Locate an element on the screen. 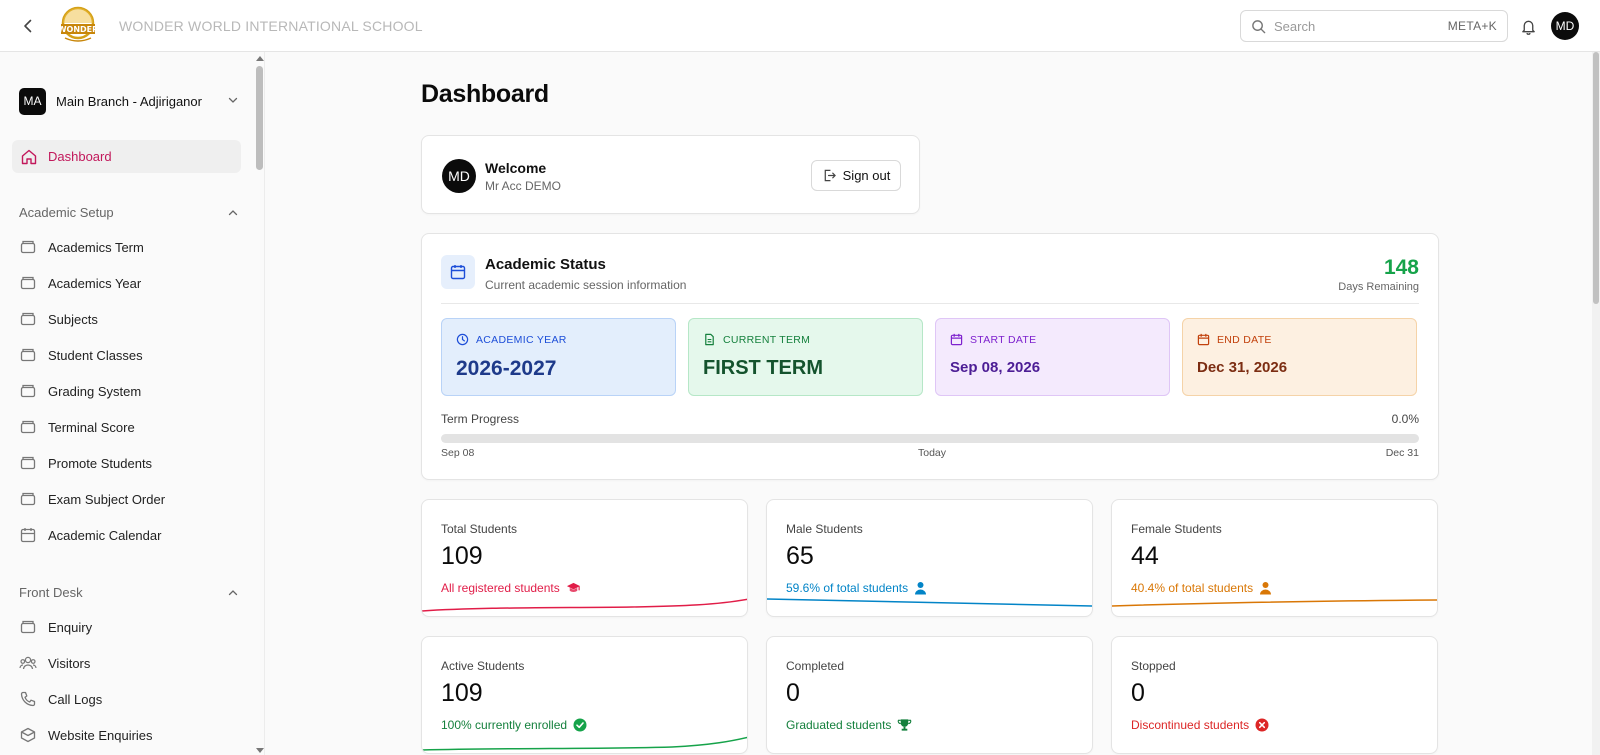 This screenshot has width=1600, height=755. avatar: MD is located at coordinates (459, 176).